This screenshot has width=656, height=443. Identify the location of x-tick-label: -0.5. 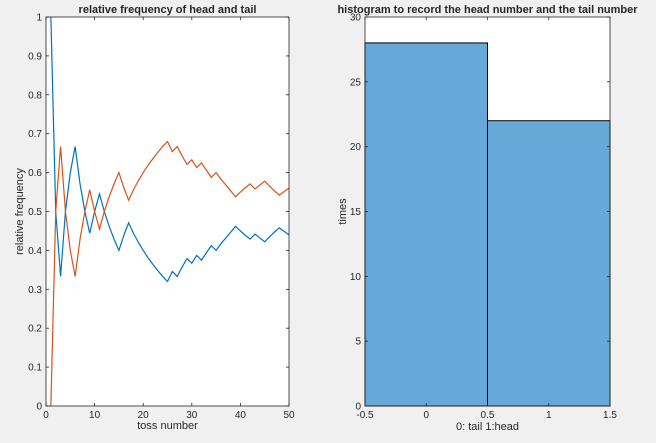
(365, 415).